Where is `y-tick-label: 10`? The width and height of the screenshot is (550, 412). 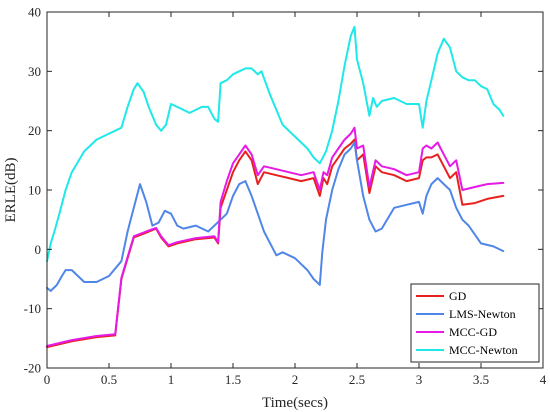 y-tick-label: 10 is located at coordinates (34, 190).